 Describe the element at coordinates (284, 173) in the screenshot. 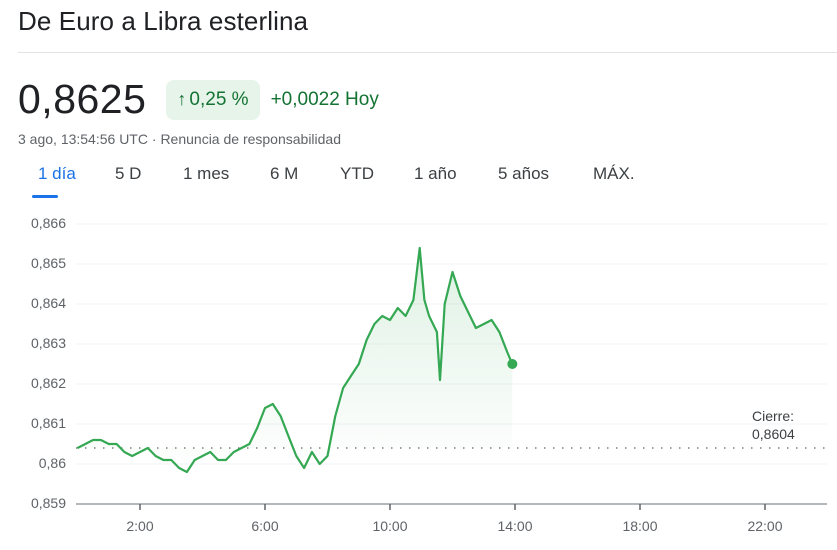

I see `tab-6-m: 6 M` at that location.